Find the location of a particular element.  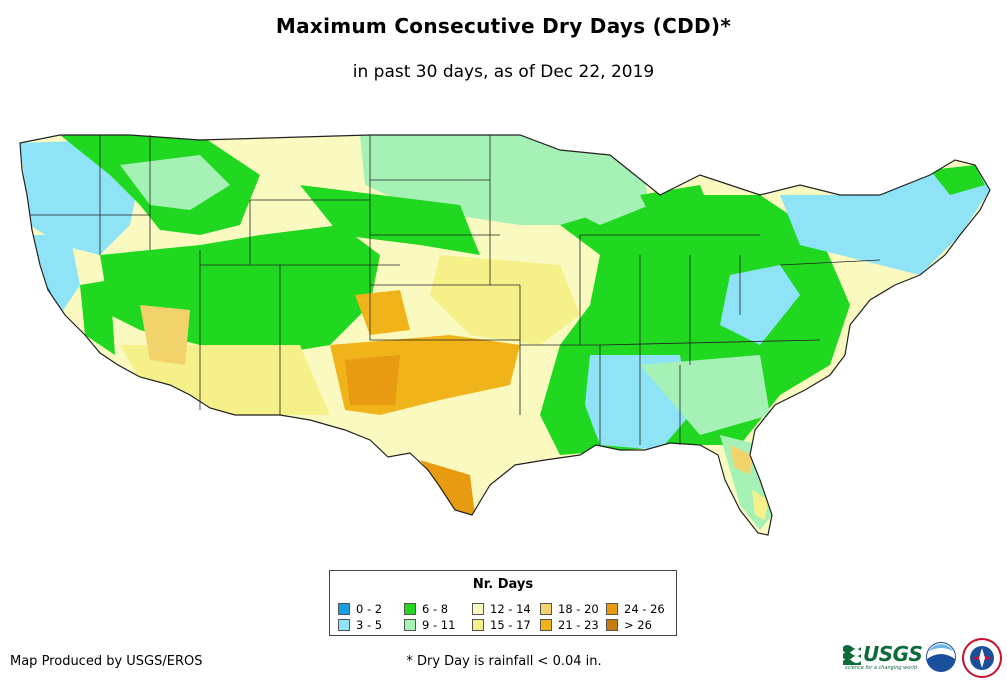

legend-item: 24 - 26 is located at coordinates (639, 608).